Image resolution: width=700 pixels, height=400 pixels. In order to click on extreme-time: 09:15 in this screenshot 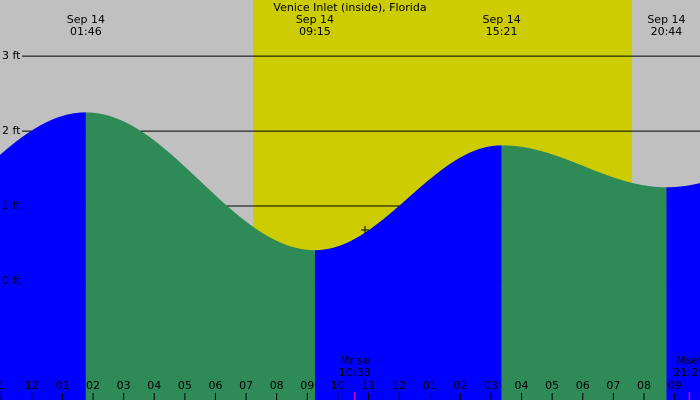, I will do `click(315, 31)`.